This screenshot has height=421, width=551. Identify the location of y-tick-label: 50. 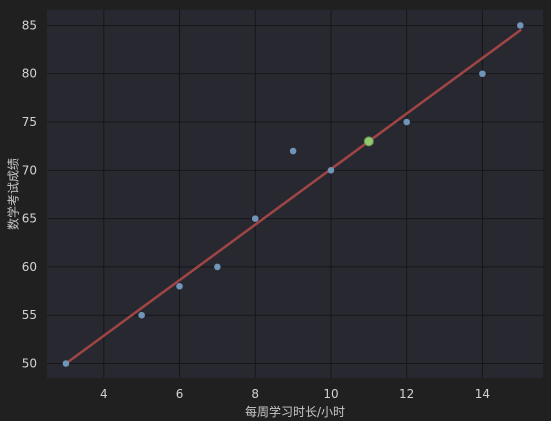
(29, 364).